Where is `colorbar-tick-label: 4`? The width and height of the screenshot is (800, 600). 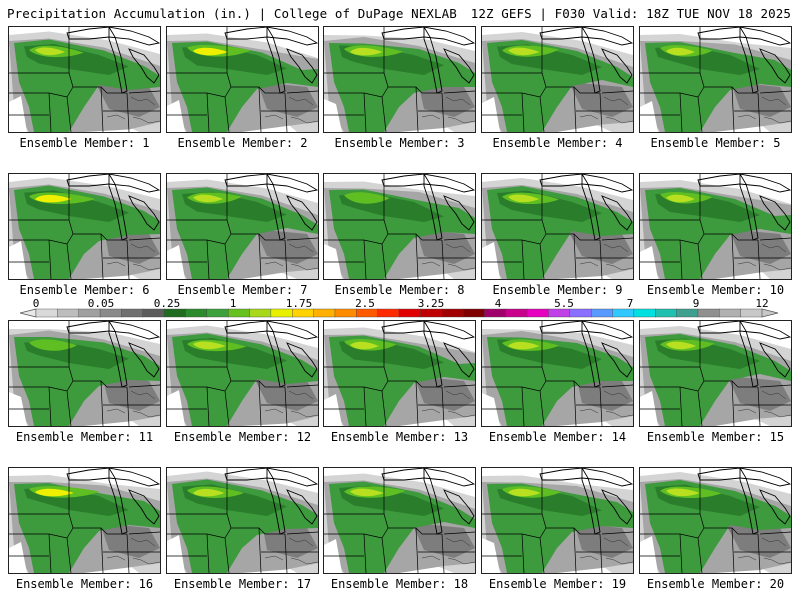 colorbar-tick-label: 4 is located at coordinates (498, 303).